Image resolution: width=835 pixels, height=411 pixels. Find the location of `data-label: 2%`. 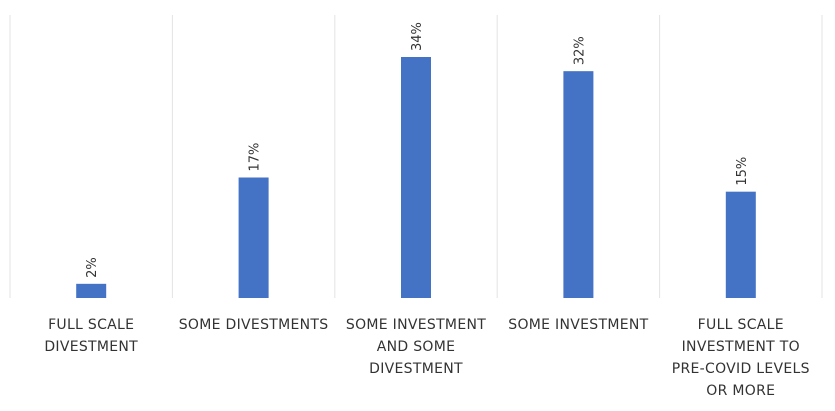

data-label: 2% is located at coordinates (92, 267).